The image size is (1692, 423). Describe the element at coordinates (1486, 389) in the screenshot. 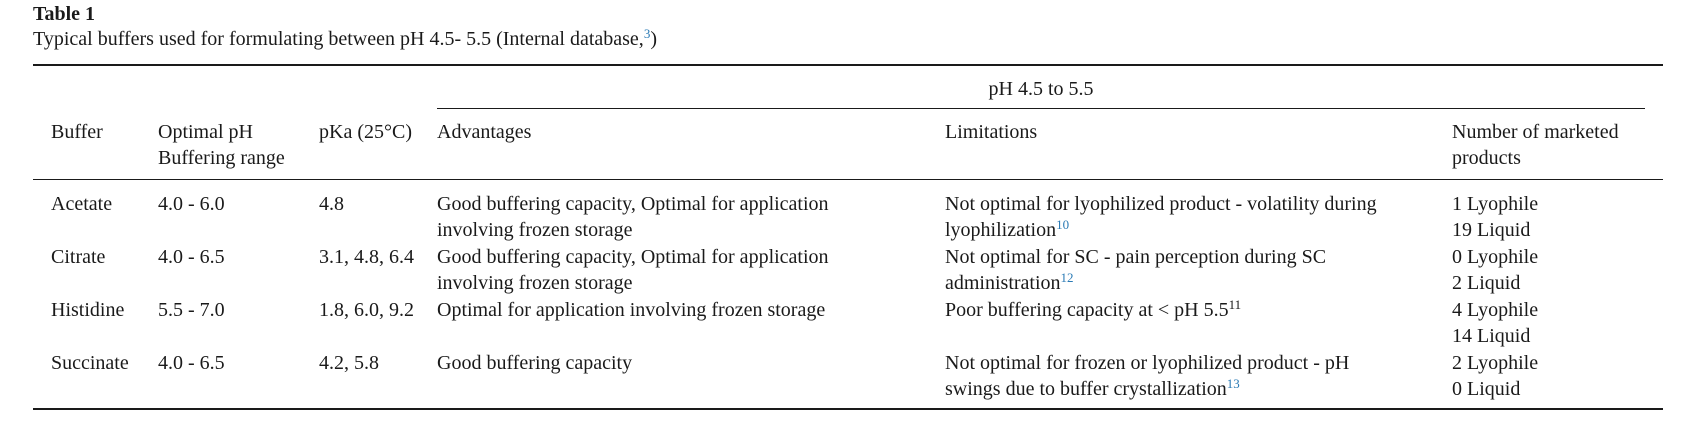

I see `row-succinate-products-line2: 0 Liquid` at that location.